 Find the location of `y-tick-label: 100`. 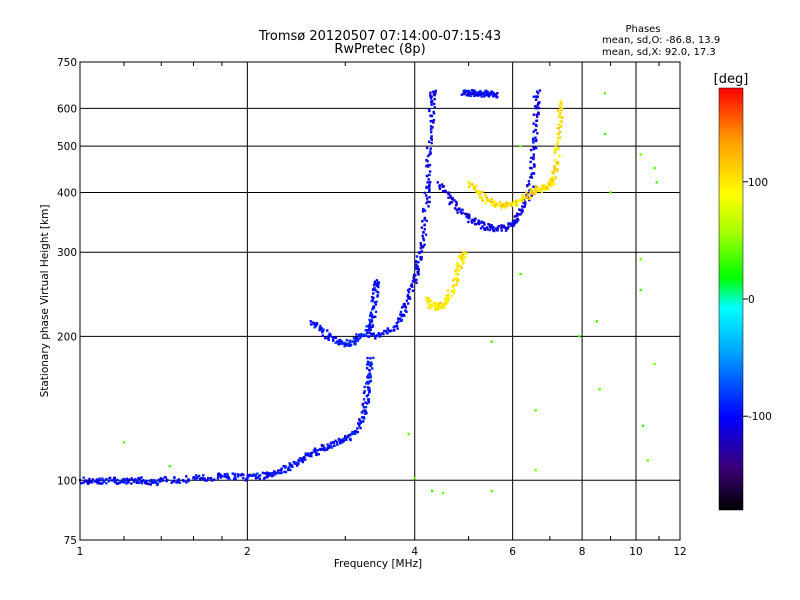

y-tick-label: 100 is located at coordinates (67, 481).